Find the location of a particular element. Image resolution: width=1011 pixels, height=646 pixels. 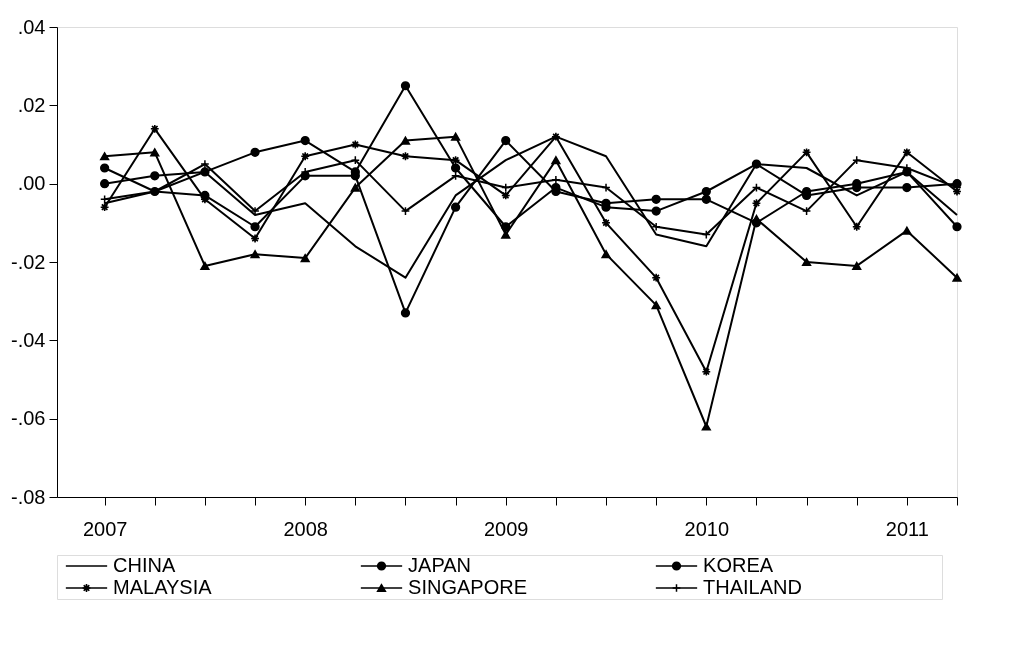

y-tick-label: .04 is located at coordinates (31, 26).